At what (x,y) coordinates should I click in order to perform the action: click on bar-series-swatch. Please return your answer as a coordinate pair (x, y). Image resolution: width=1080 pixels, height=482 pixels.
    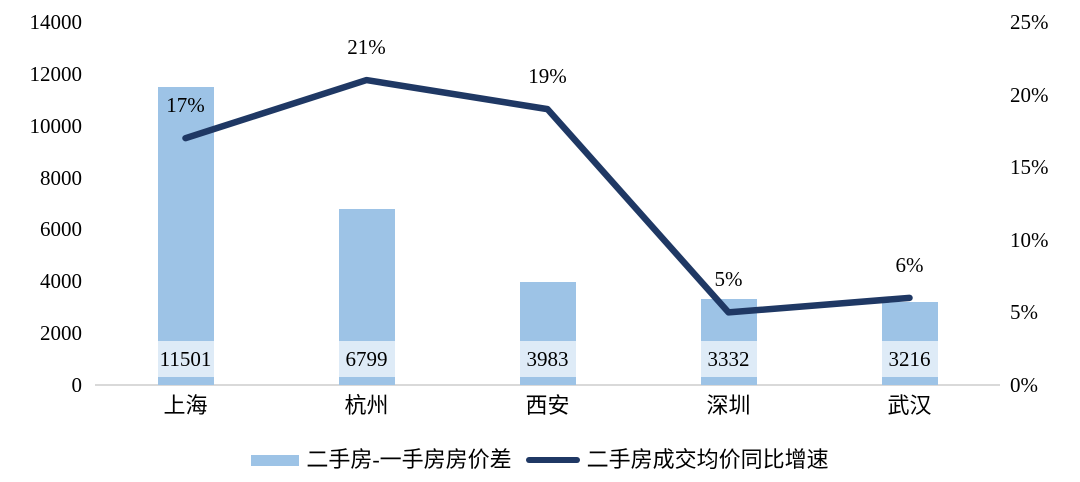
    Looking at the image, I should click on (275, 460).